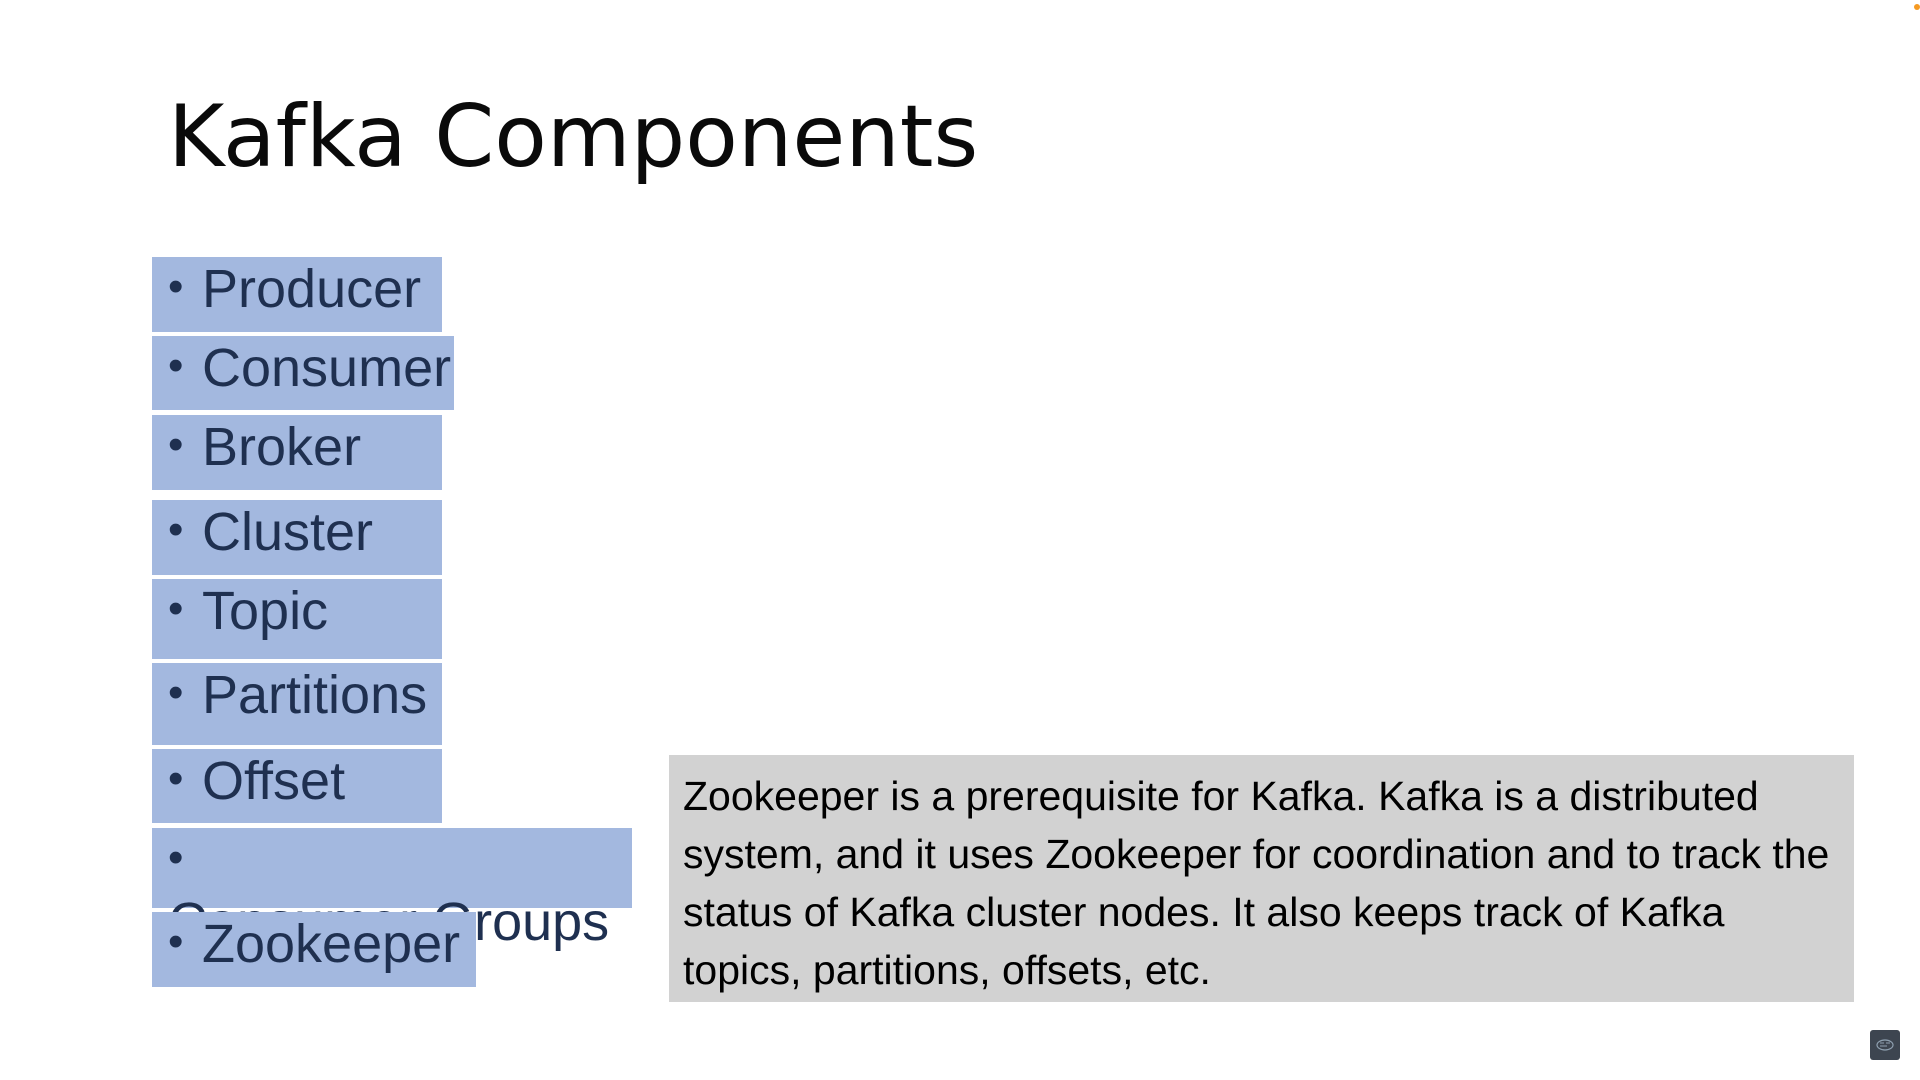 Image resolution: width=1920 pixels, height=1080 pixels. I want to click on bullet-partitions: • Partitions, so click(297, 704).